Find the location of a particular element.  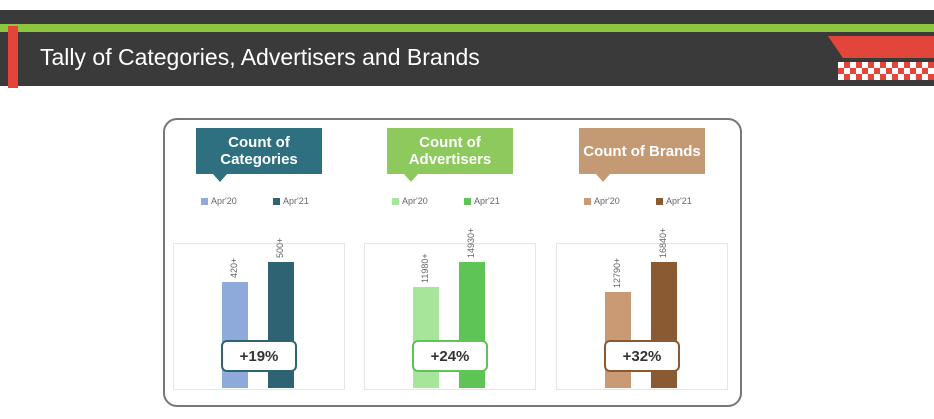

growth-badge: +24% is located at coordinates (450, 356).